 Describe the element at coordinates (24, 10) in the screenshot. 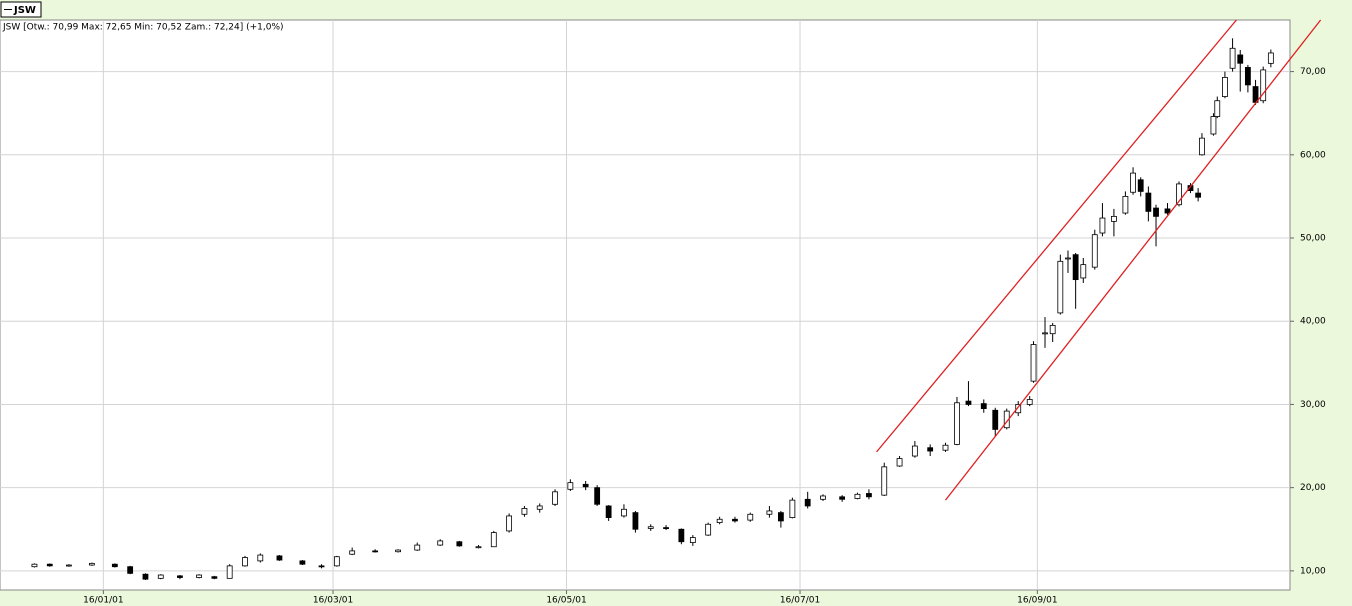

I see `legend-label: JSW` at that location.